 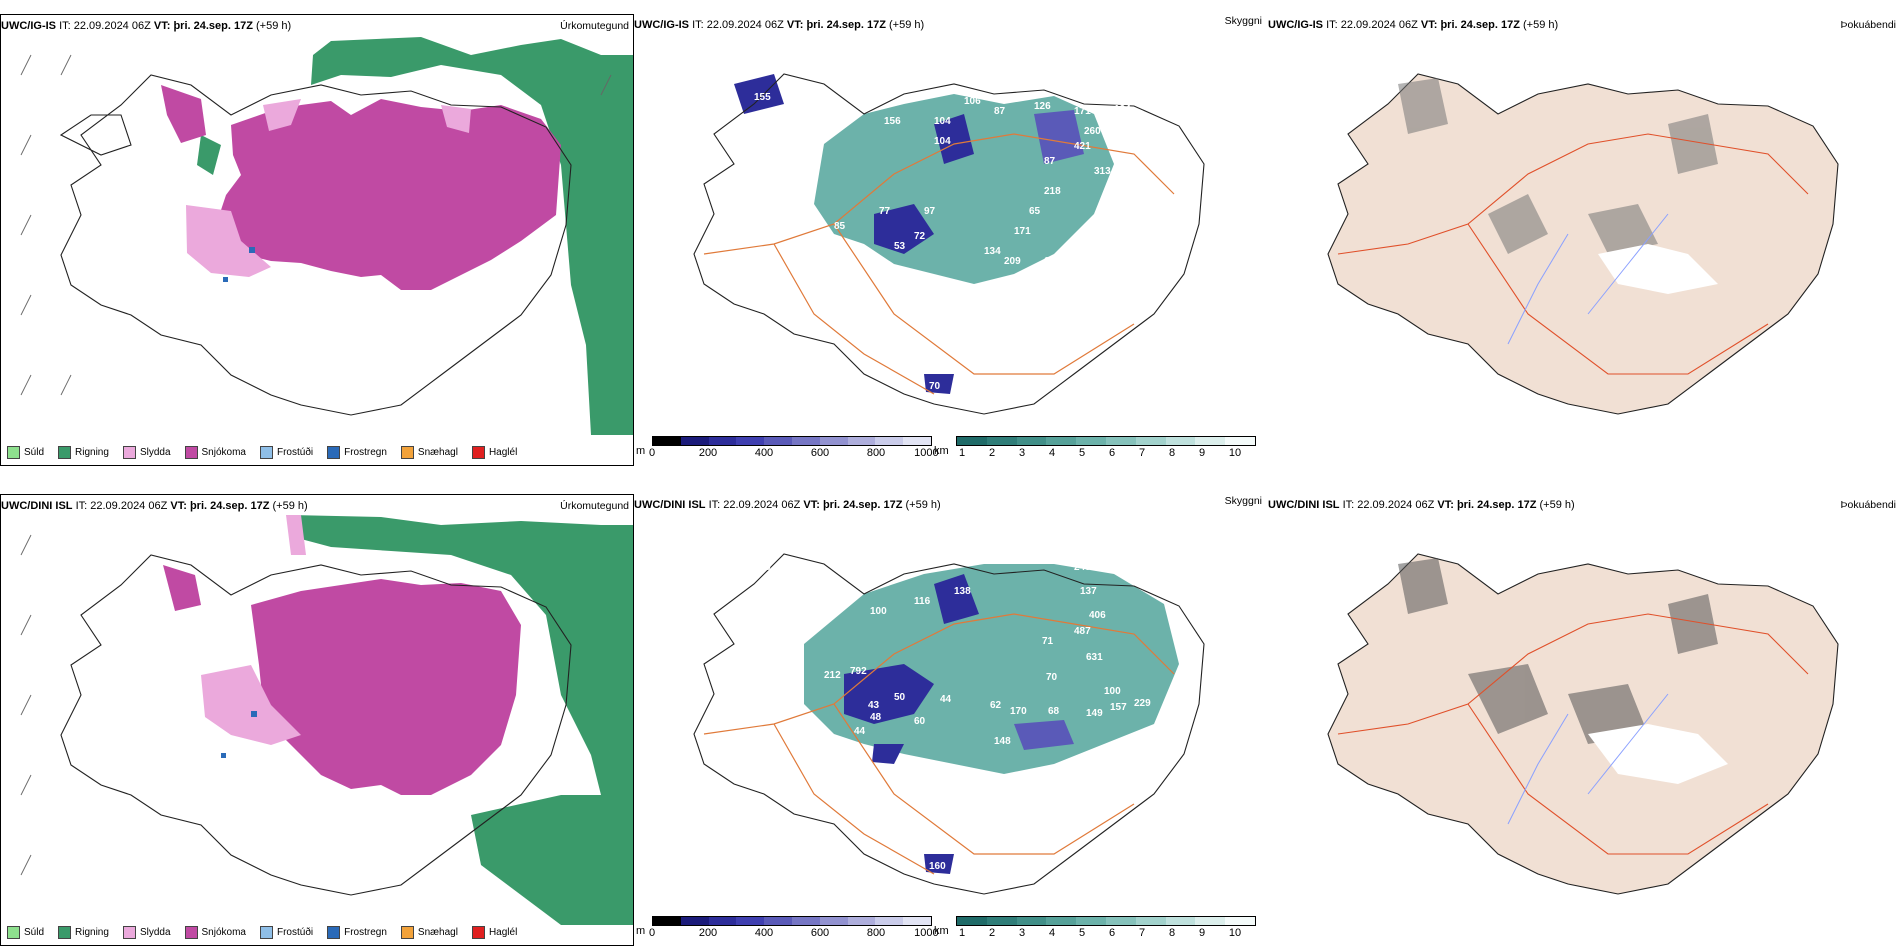 I want to click on wind-barbs, so click(x=316, y=225).